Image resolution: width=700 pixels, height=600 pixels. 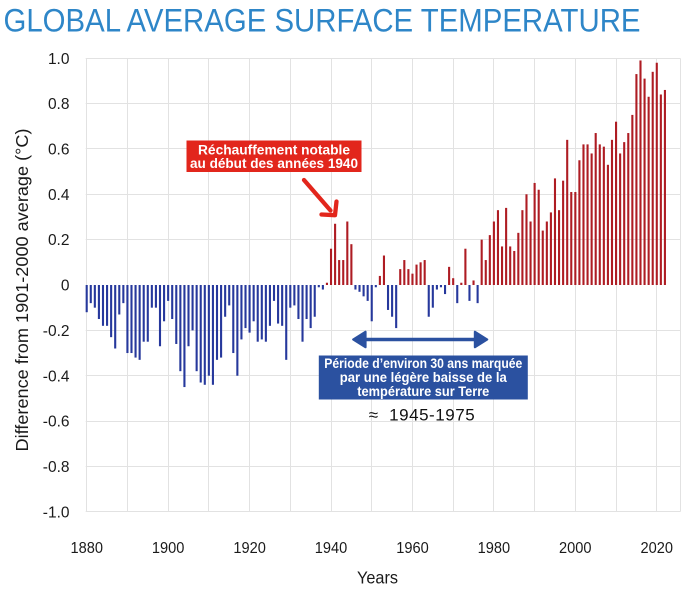 I want to click on svg-text: 0.6, so click(x=59, y=150).